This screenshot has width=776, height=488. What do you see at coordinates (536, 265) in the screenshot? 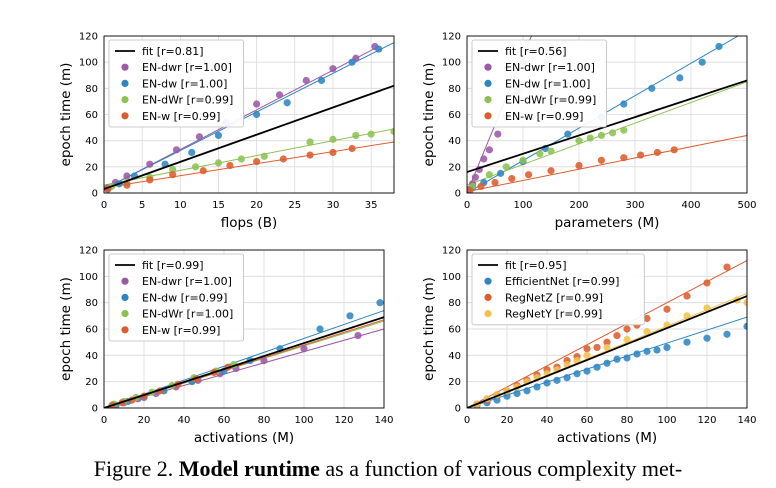
I see `legend-entry: fit [r=0.95]` at bounding box center [536, 265].